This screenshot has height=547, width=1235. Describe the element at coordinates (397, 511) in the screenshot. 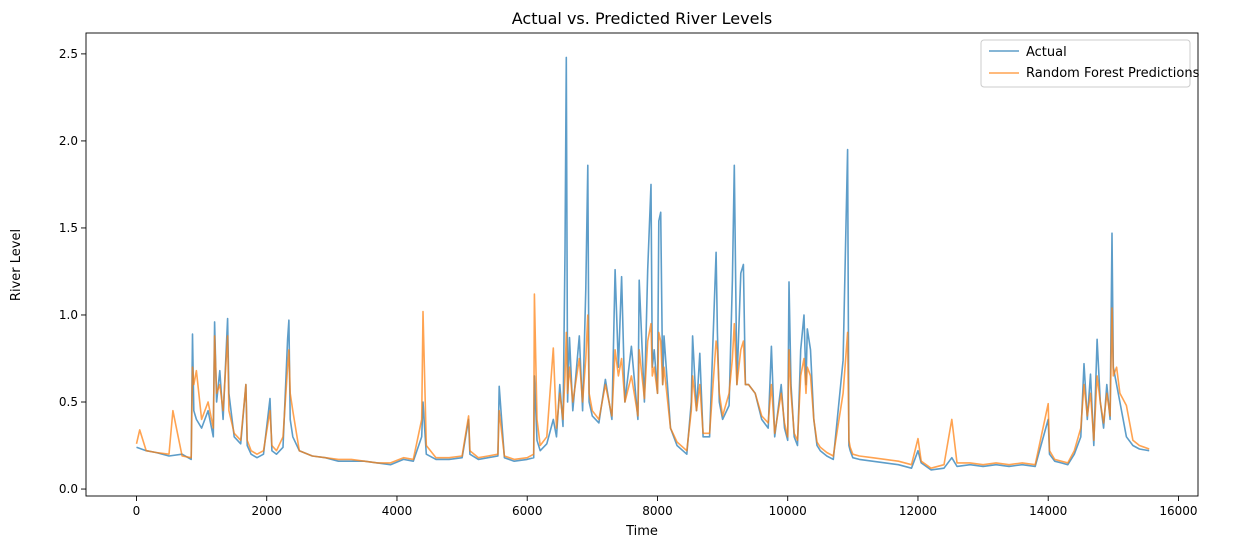

I see `x-tick-label: 4000` at that location.